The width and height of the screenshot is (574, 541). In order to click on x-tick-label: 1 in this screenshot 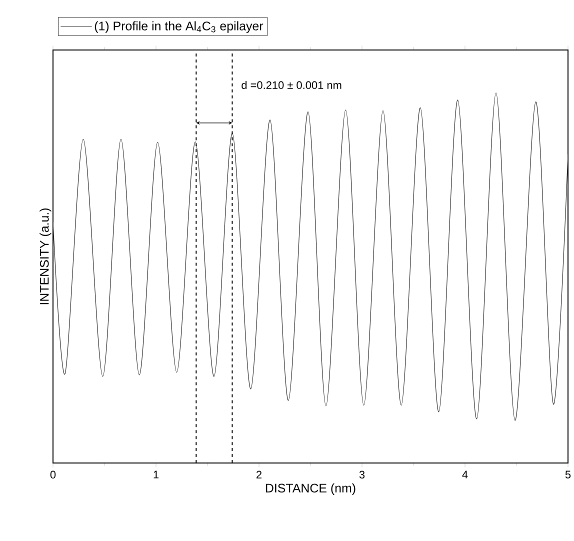, I will do `click(156, 474)`.